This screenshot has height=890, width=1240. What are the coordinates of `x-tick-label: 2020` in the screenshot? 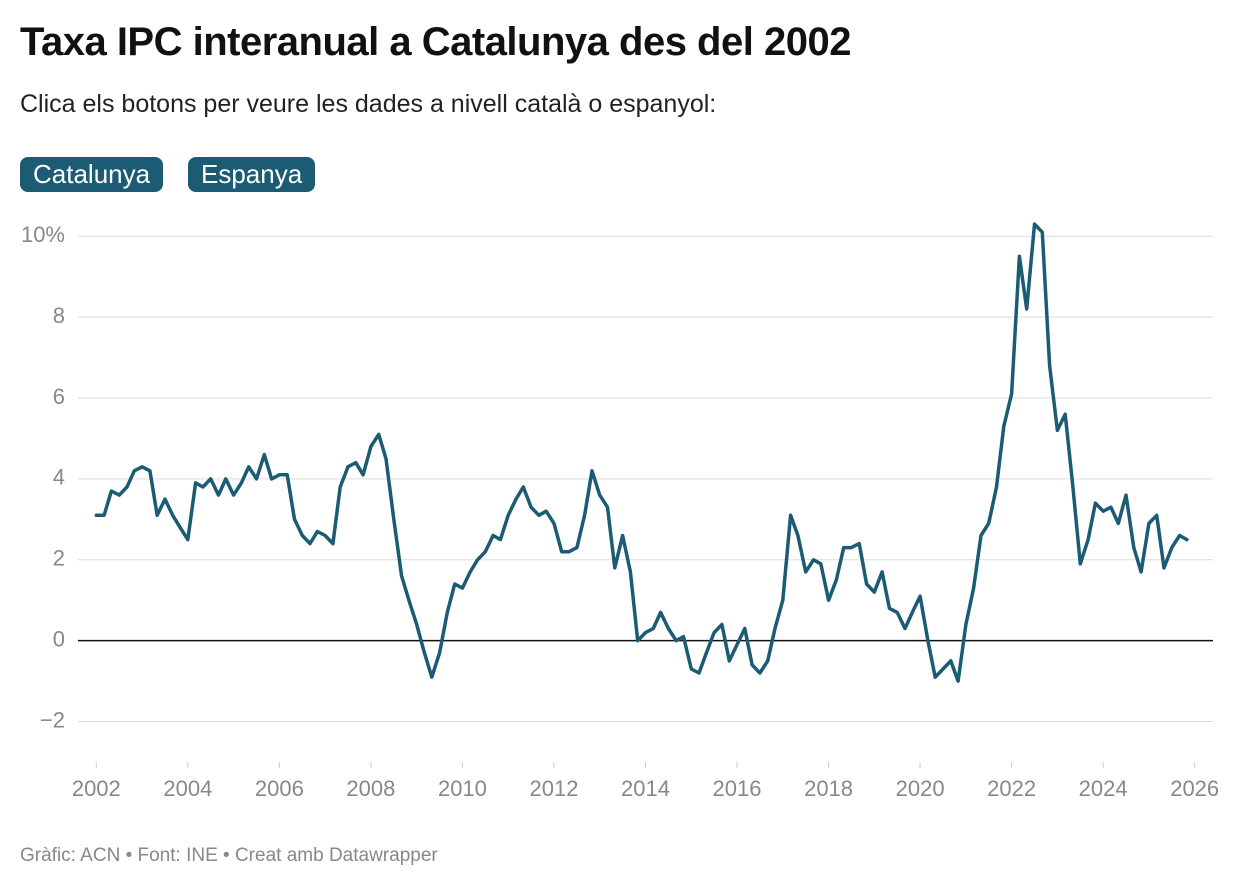 It's located at (920, 788).